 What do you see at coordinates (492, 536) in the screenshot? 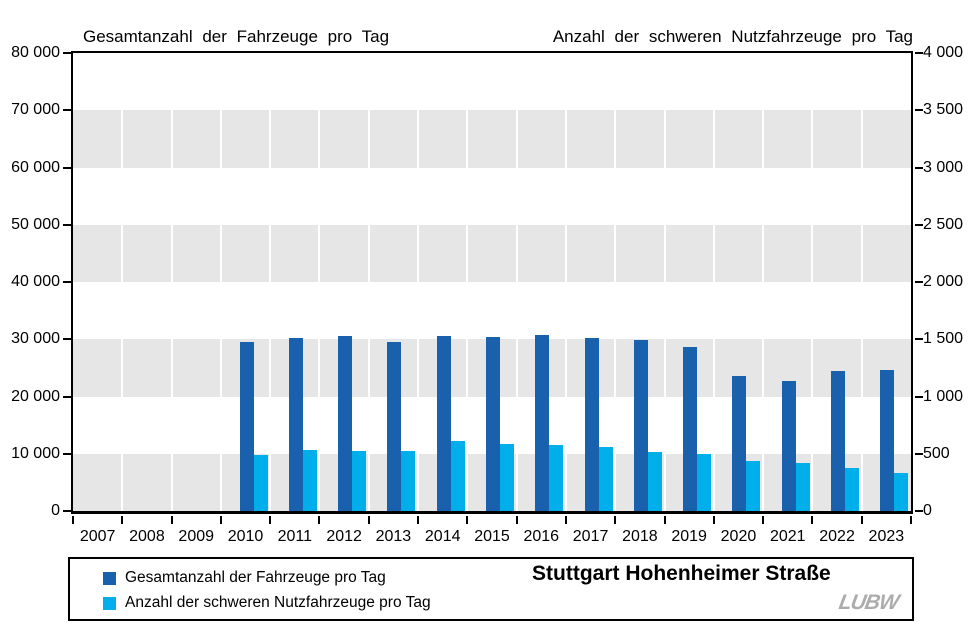
I see `x-axis-label: 2015` at bounding box center [492, 536].